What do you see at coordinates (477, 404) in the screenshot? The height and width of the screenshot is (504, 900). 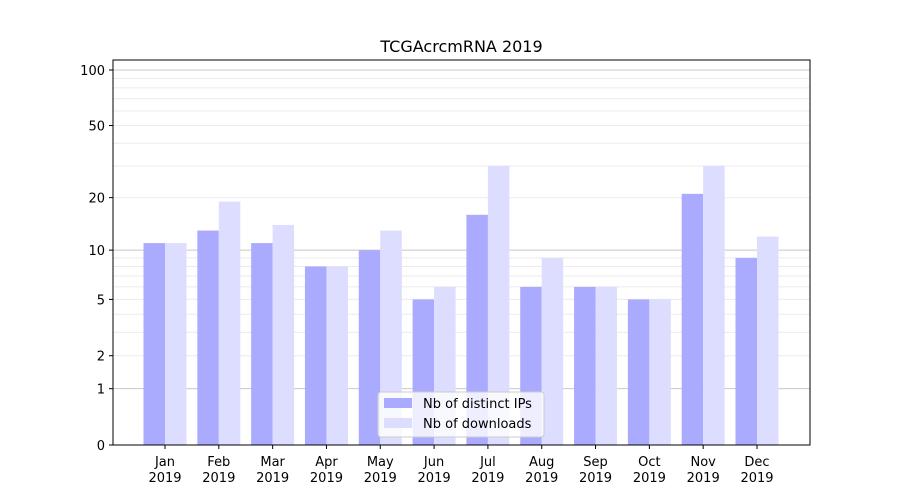 I see `legend-label: Nb of distinct IPs` at bounding box center [477, 404].